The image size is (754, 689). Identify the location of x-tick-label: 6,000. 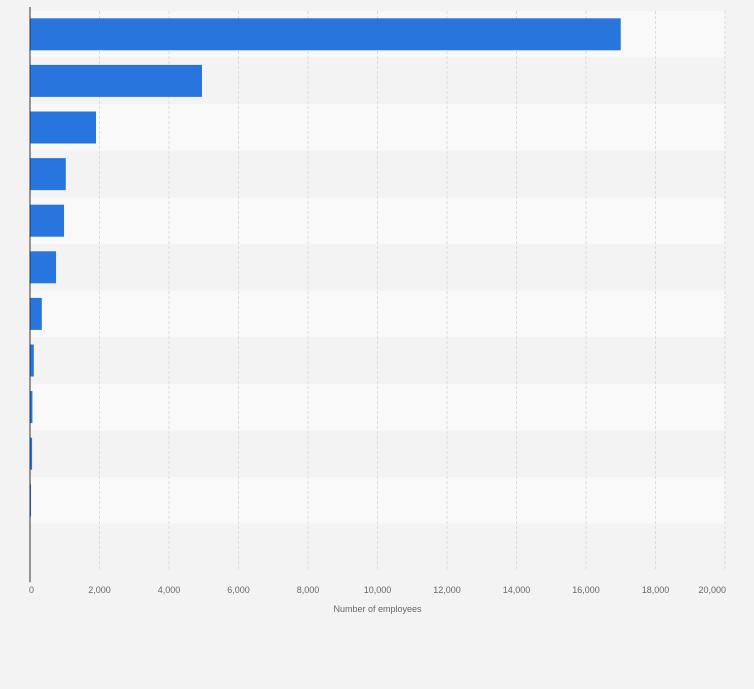
(238, 590).